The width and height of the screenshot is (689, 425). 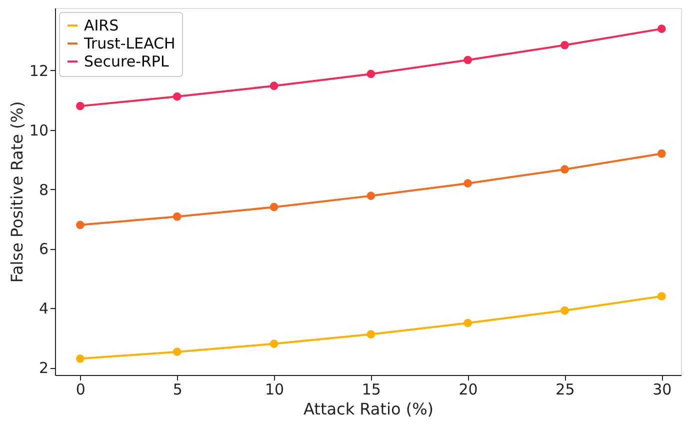 What do you see at coordinates (468, 389) in the screenshot?
I see `x-tick-label: 20` at bounding box center [468, 389].